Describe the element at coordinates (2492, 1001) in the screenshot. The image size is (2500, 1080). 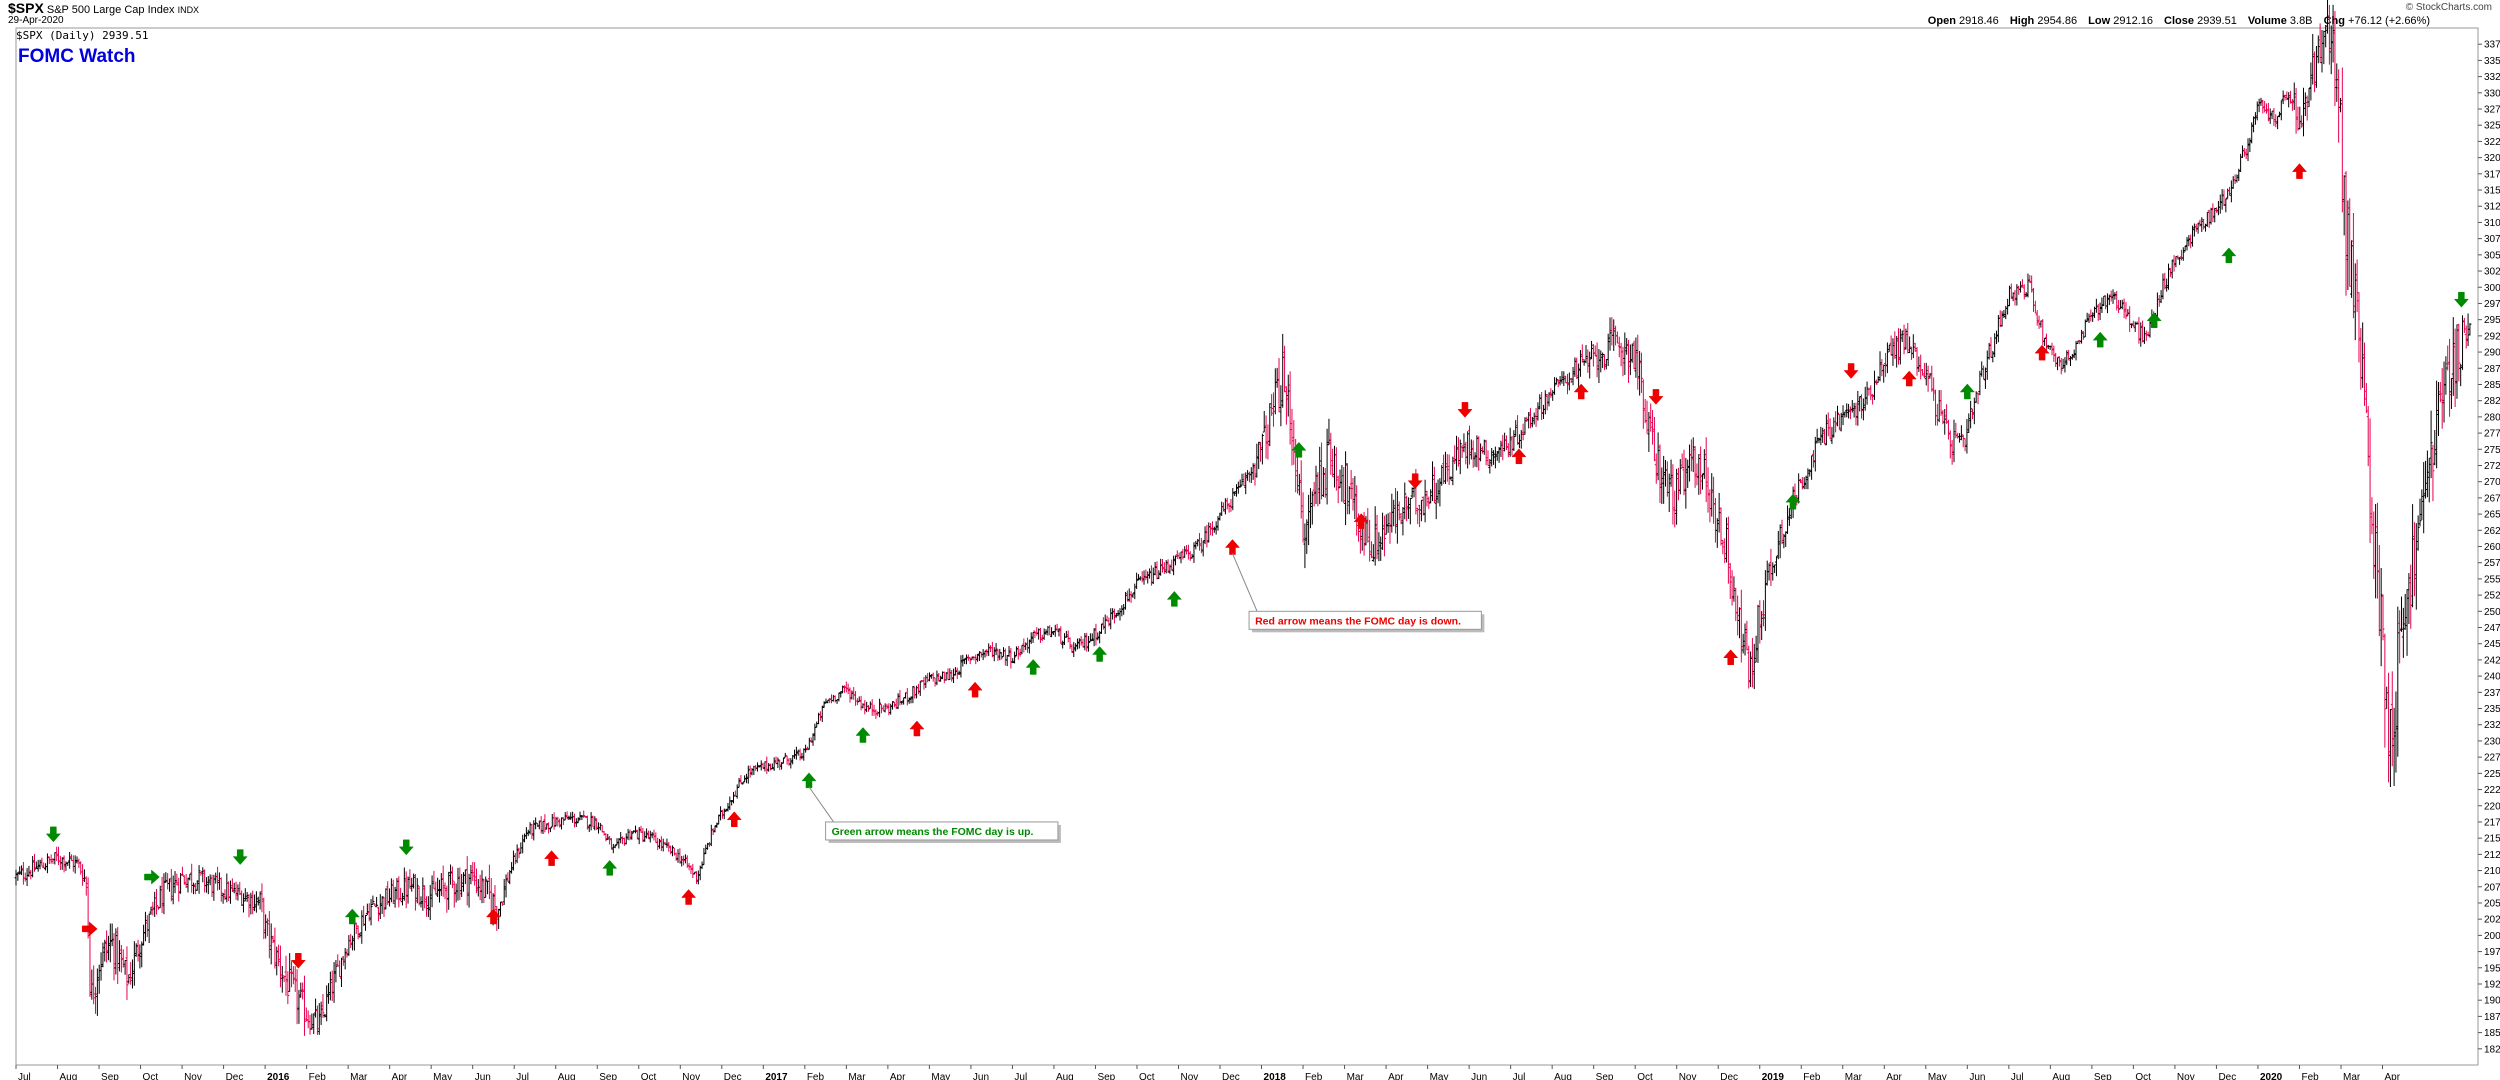
I see `y-tick-label: 1900` at that location.